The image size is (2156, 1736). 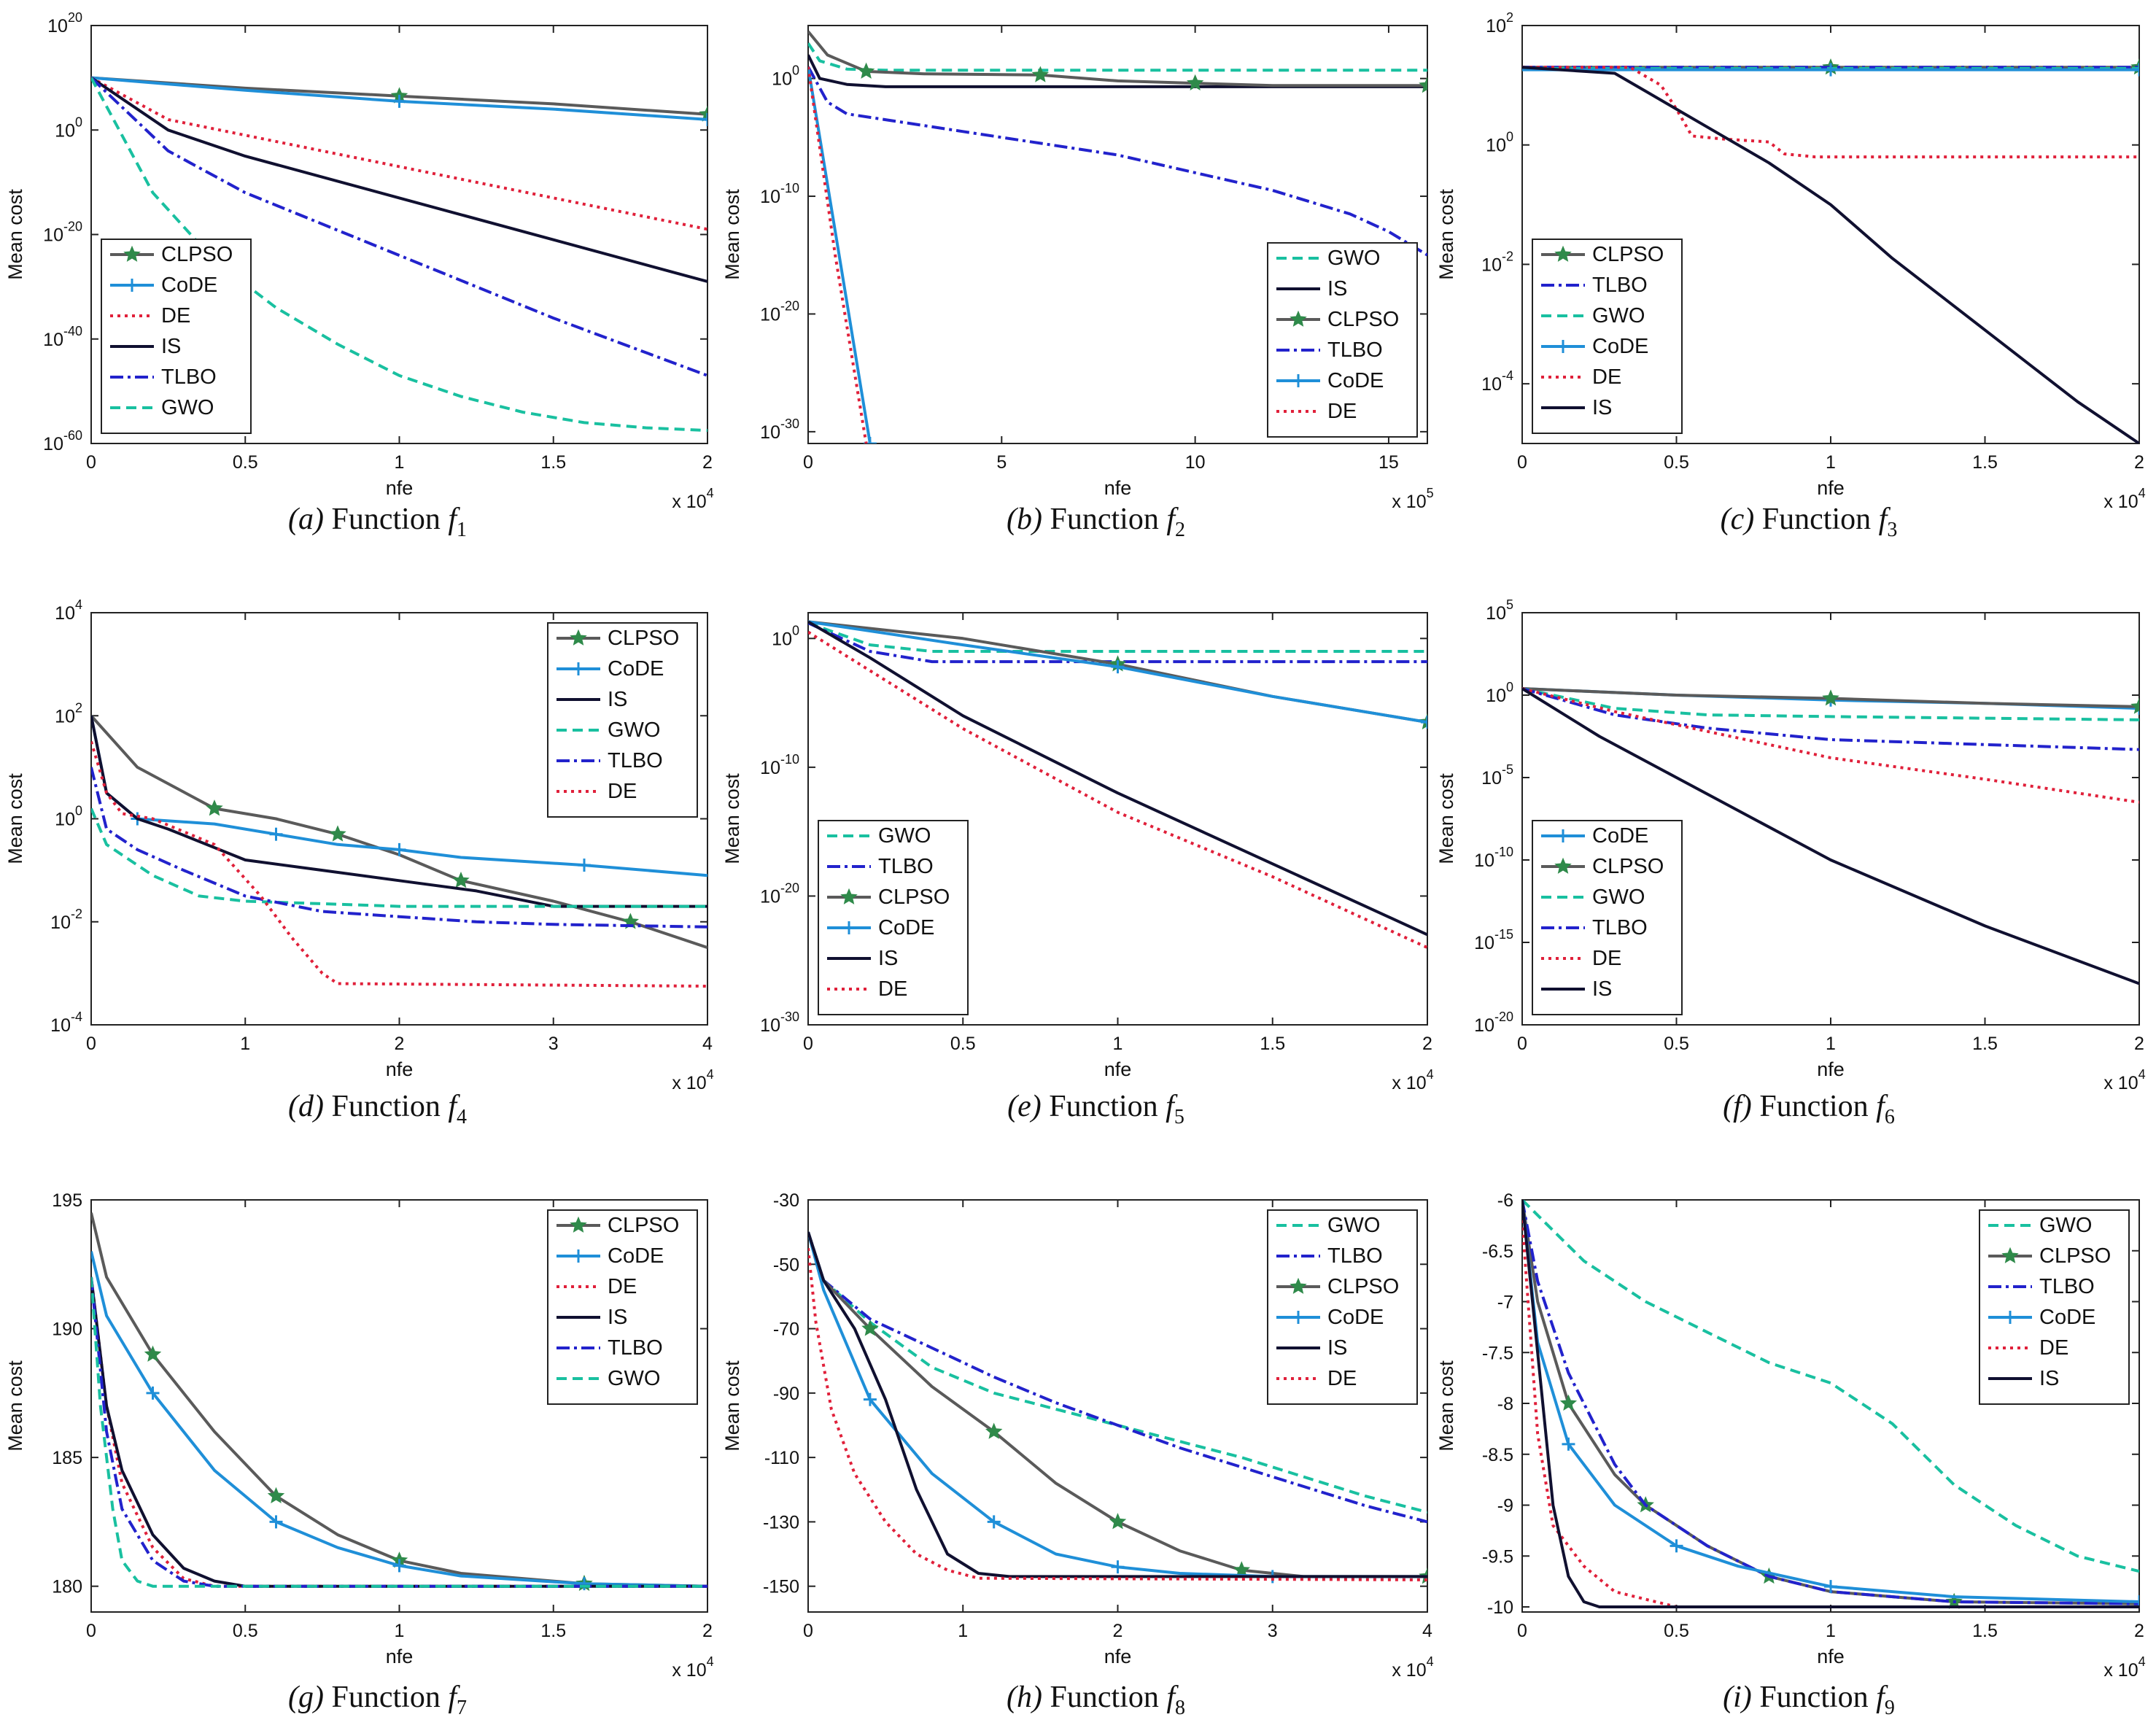 What do you see at coordinates (1493, 1023) in the screenshot?
I see `y-tick-label: 10⁻²⁰` at bounding box center [1493, 1023].